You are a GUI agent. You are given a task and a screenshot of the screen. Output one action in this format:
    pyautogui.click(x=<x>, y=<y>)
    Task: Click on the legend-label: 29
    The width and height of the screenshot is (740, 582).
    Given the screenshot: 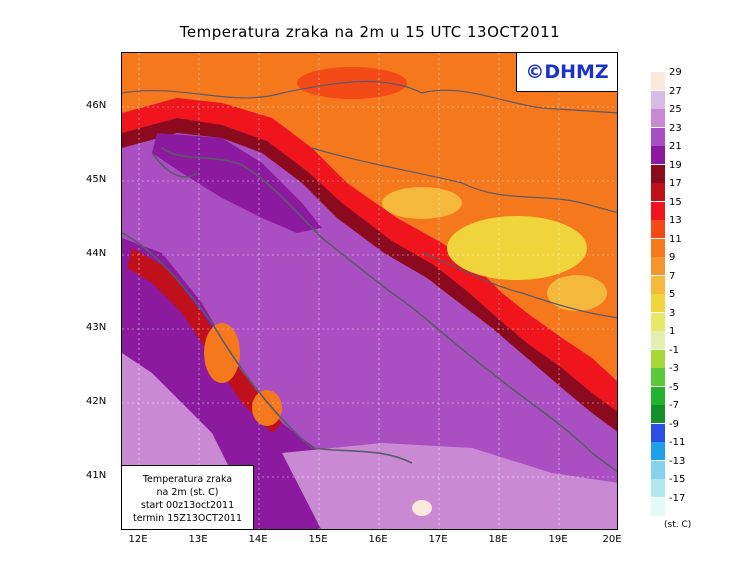 What is the action you would take?
    pyautogui.click(x=675, y=72)
    